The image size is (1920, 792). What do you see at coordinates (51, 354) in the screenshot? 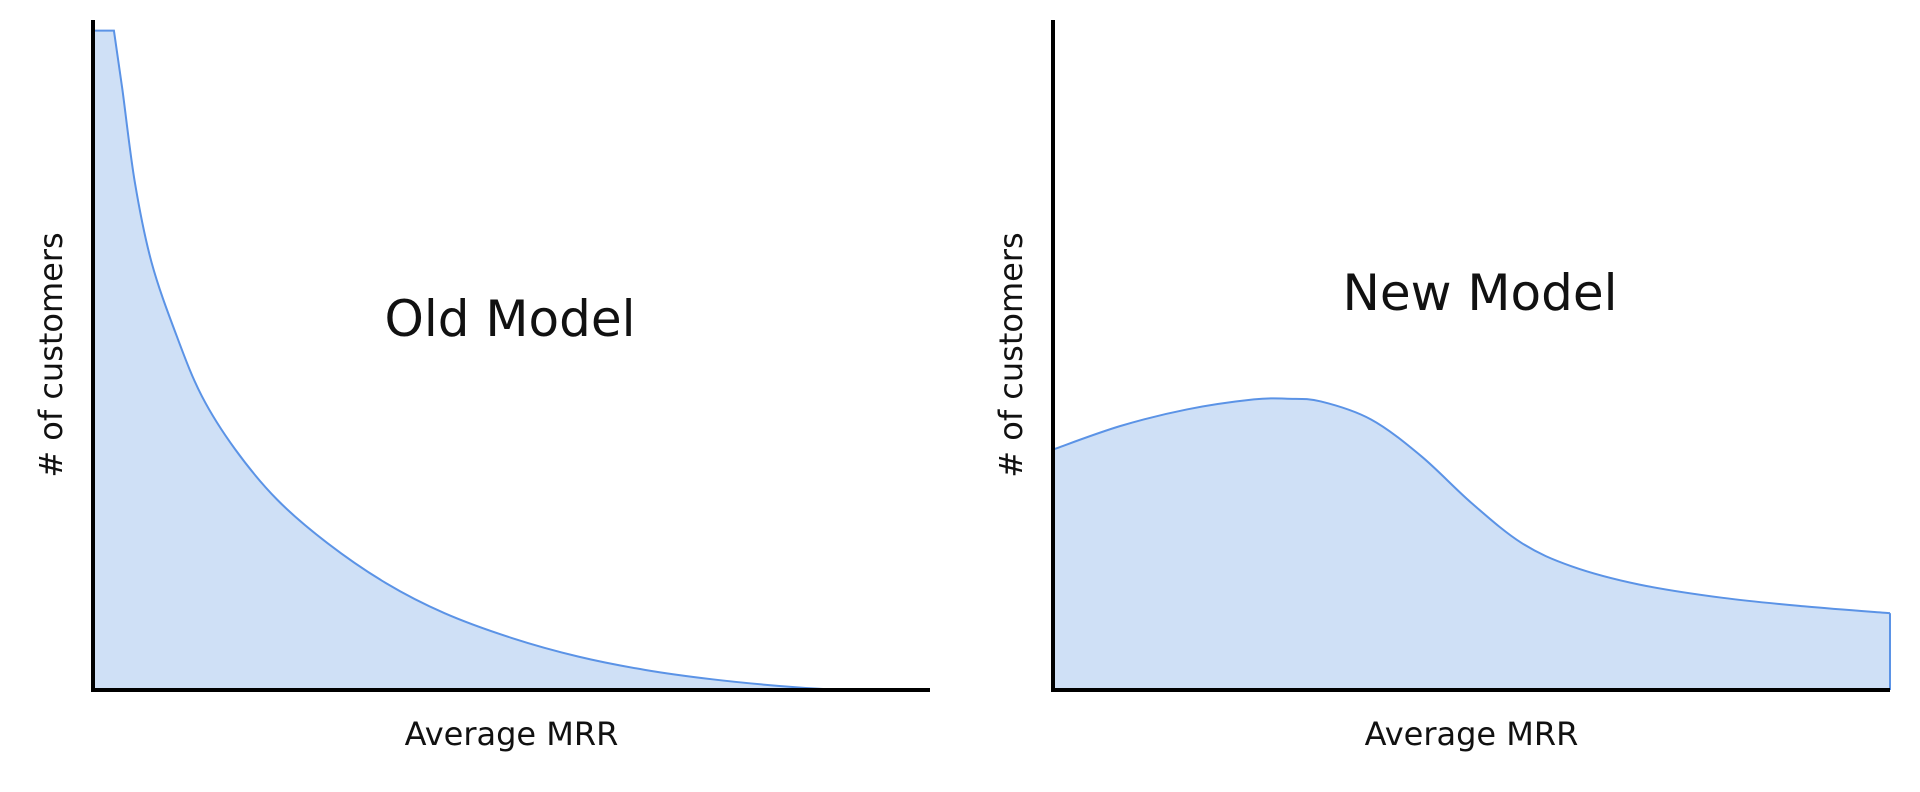
I see `old-model-y-axis-label: # of customers` at bounding box center [51, 354].